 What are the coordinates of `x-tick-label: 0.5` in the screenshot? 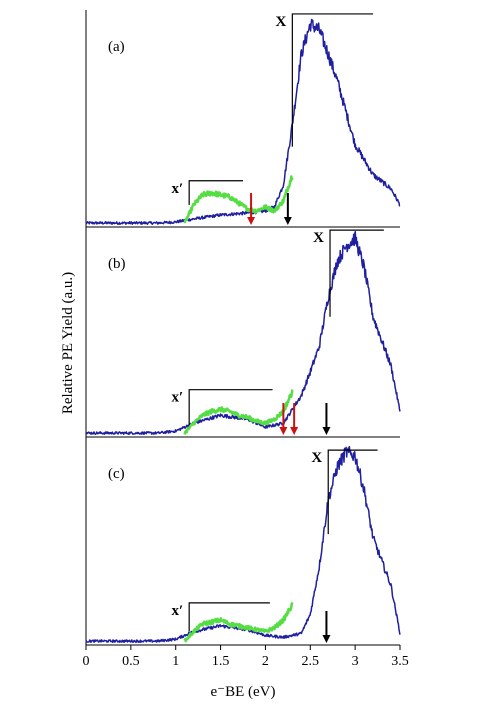 It's located at (131, 661).